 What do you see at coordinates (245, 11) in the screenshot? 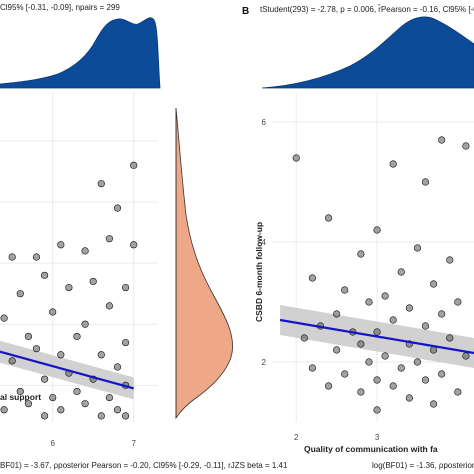
I see `panel-b-letter: B` at bounding box center [245, 11].